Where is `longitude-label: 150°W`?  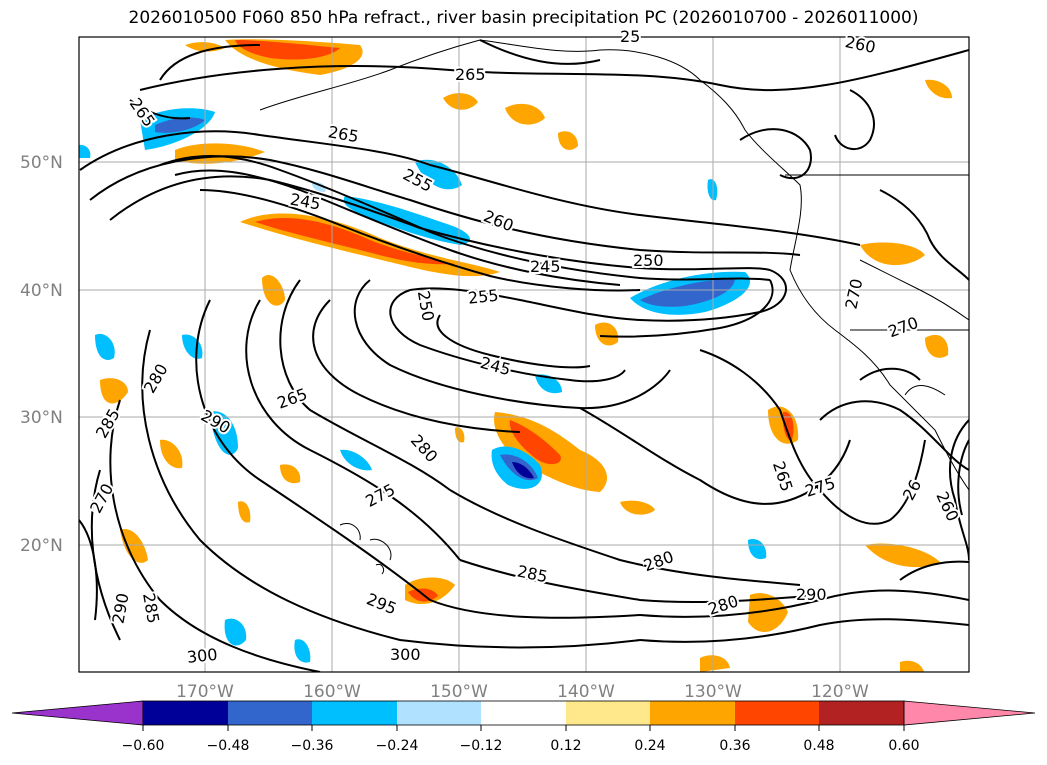
longitude-label: 150°W is located at coordinates (459, 692).